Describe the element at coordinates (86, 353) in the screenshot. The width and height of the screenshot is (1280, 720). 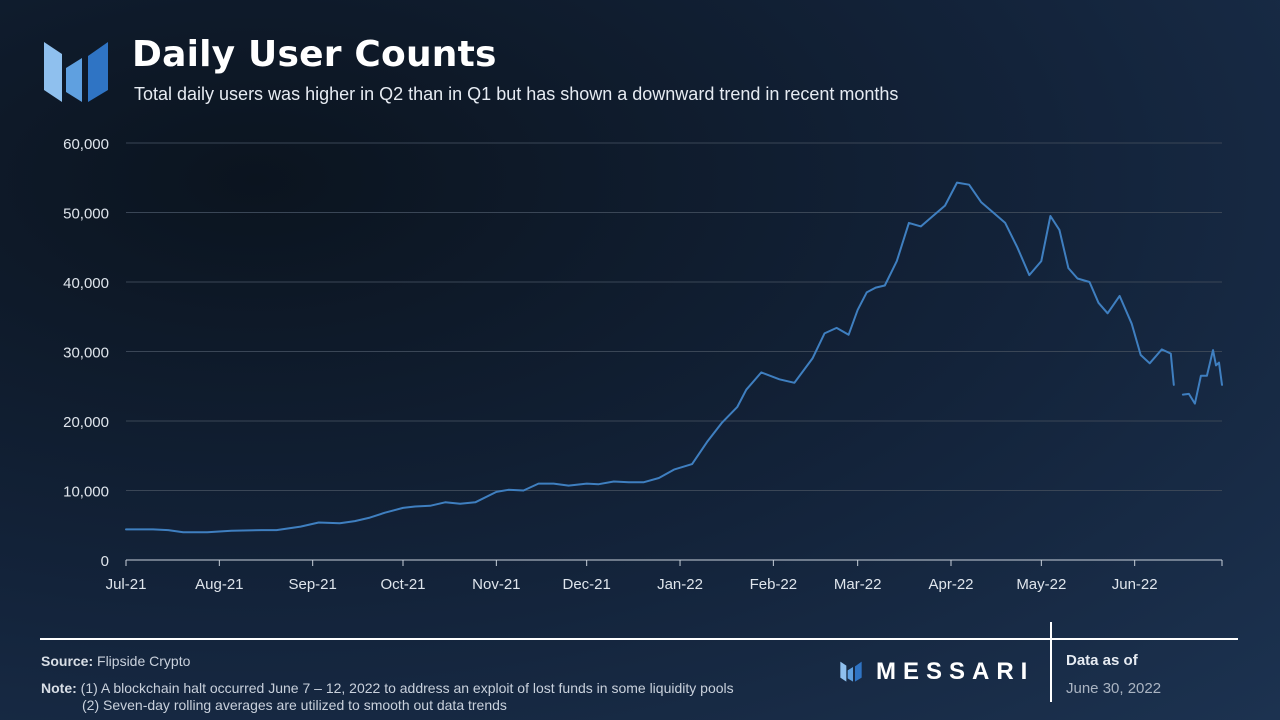
I see `y-tick-label: 30,000` at that location.